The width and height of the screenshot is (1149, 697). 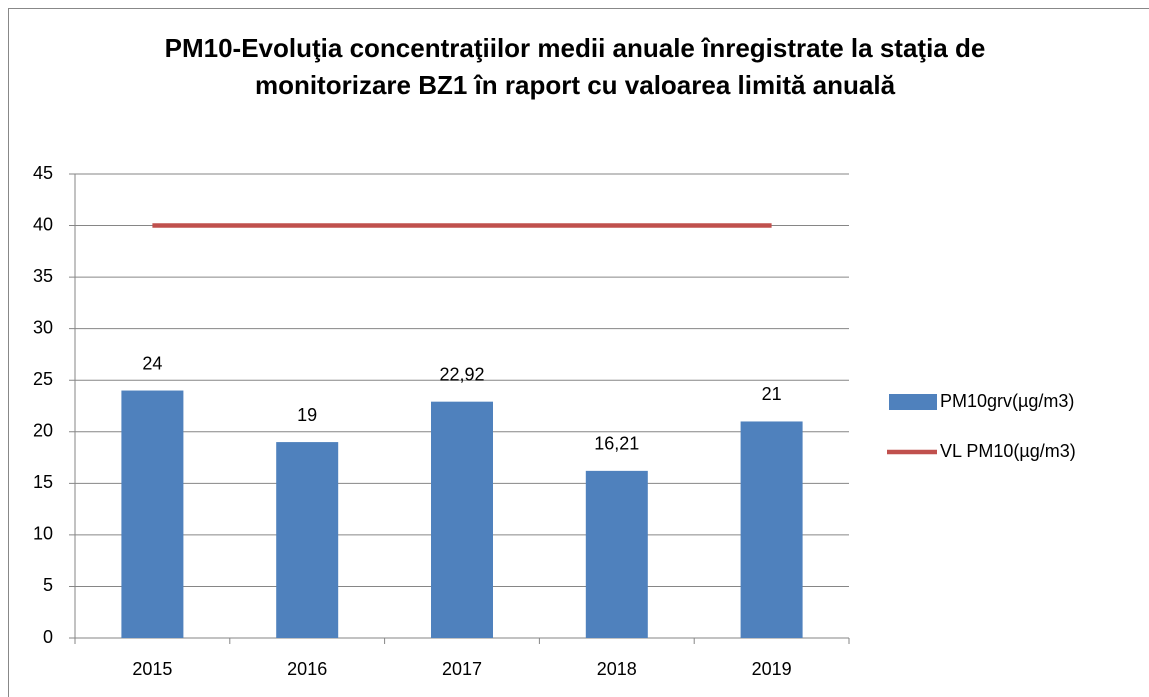 What do you see at coordinates (48, 637) in the screenshot?
I see `y-tick-label: 0` at bounding box center [48, 637].